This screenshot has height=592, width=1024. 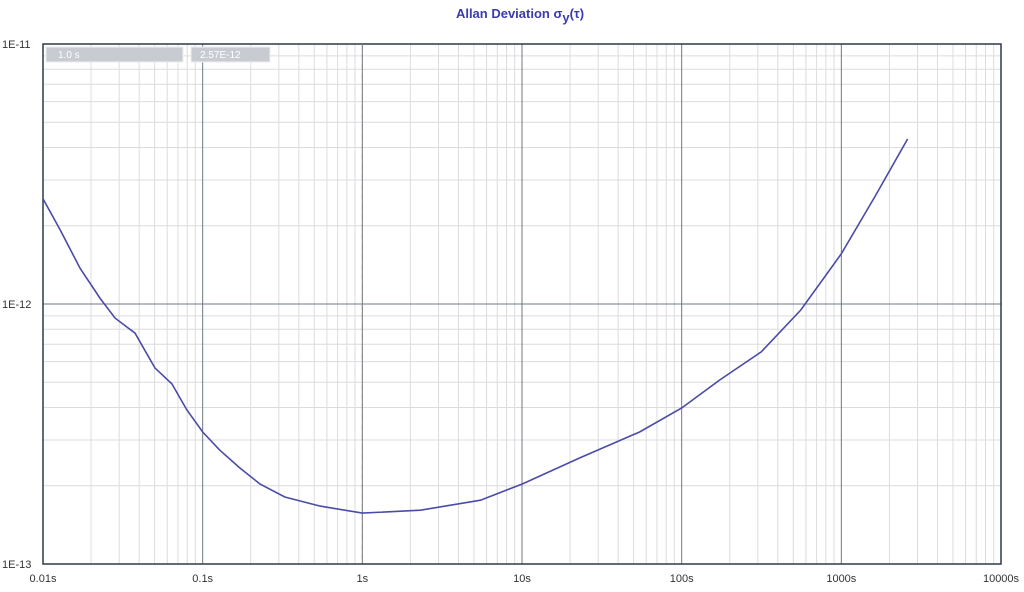 I want to click on title-suffix: (τ), so click(x=577, y=13).